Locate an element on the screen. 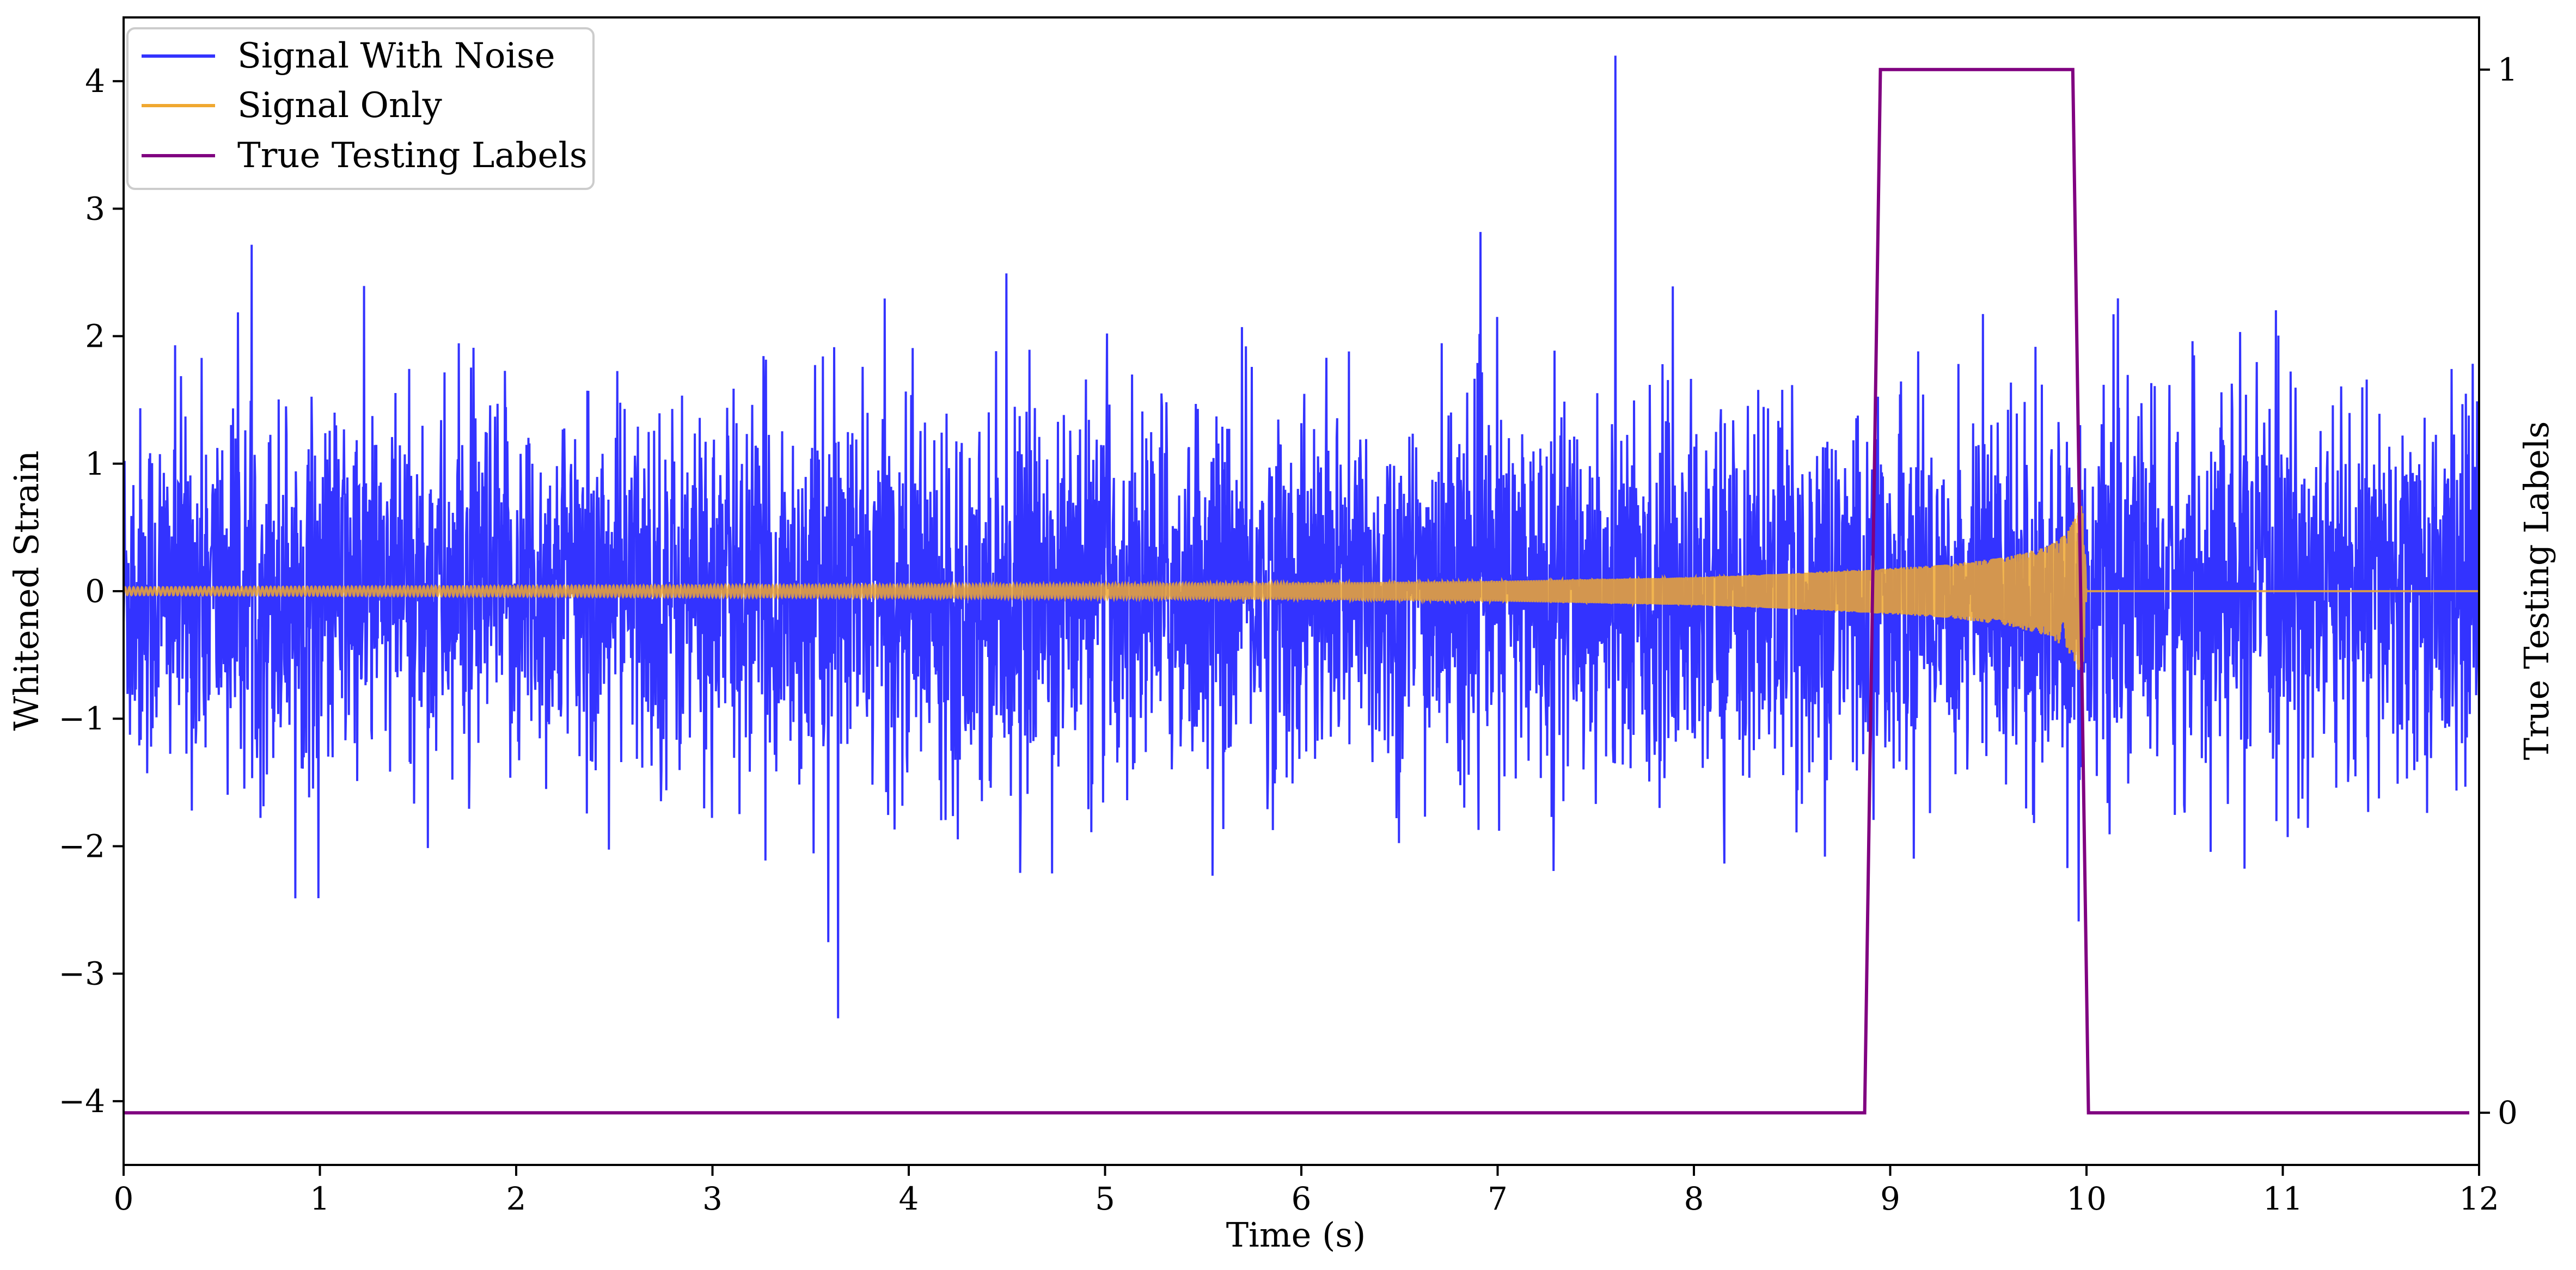 This screenshot has height=1270, width=2576. x-axis-label: Time (s) is located at coordinates (1296, 1235).